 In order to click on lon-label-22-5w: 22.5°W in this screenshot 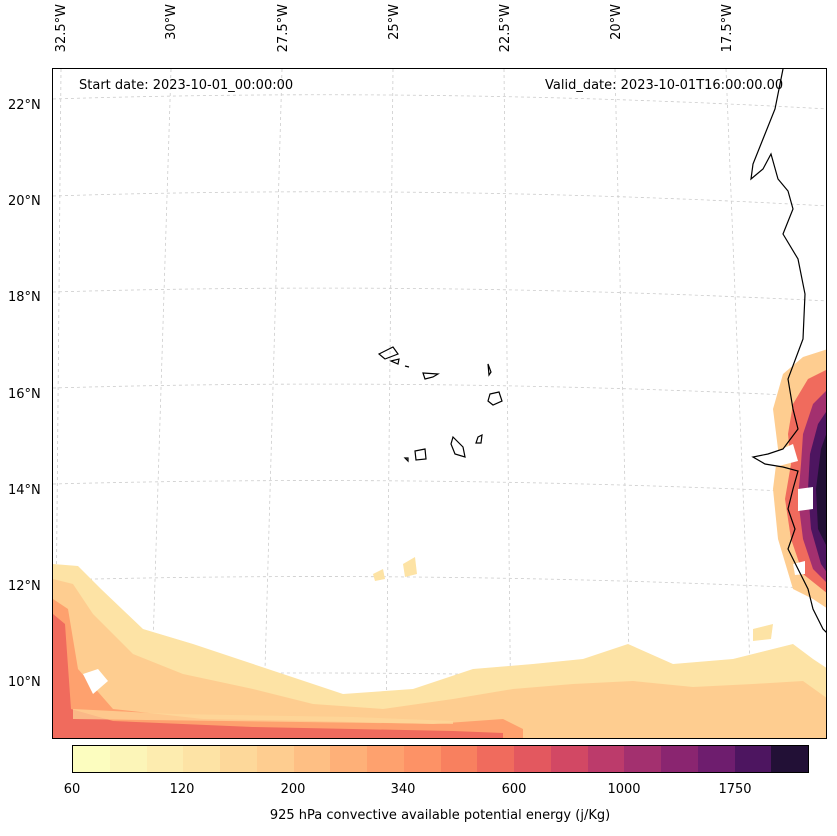, I will do `click(505, 28)`.